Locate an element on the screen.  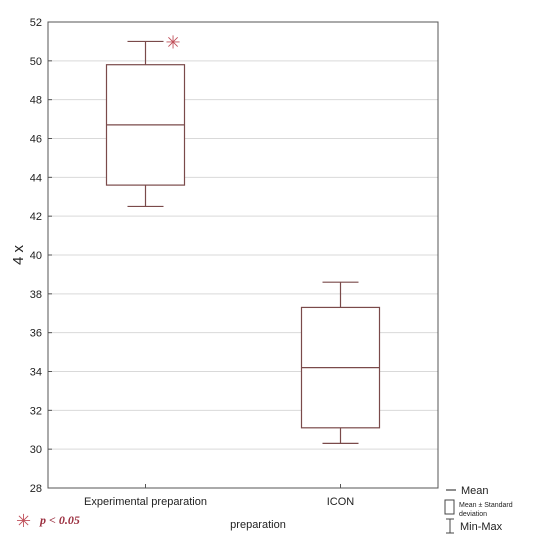
y-tick-label: 36 is located at coordinates (36, 334).